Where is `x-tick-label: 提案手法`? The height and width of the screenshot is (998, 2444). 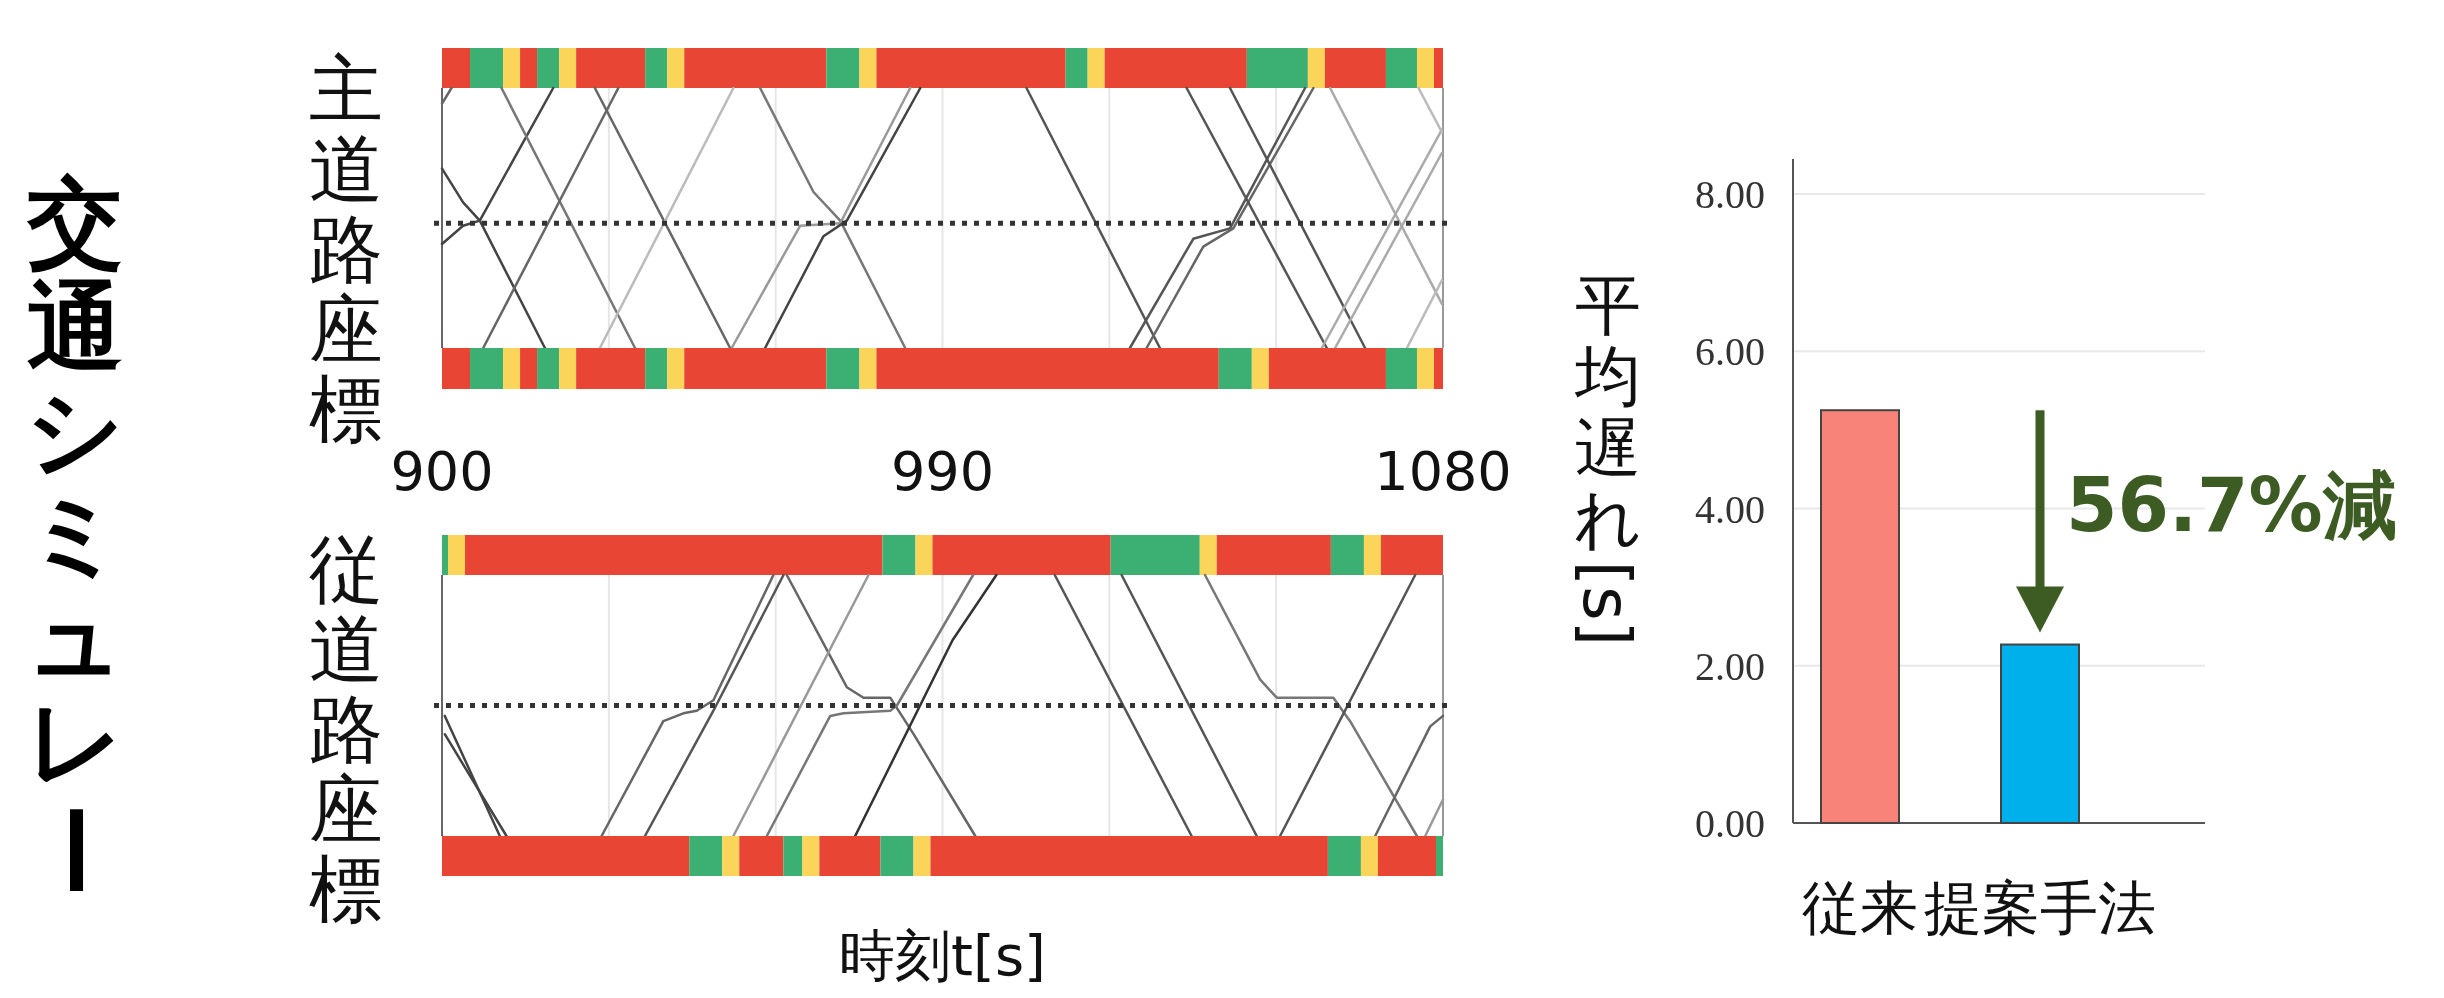
x-tick-label: 提案手法 is located at coordinates (2040, 908).